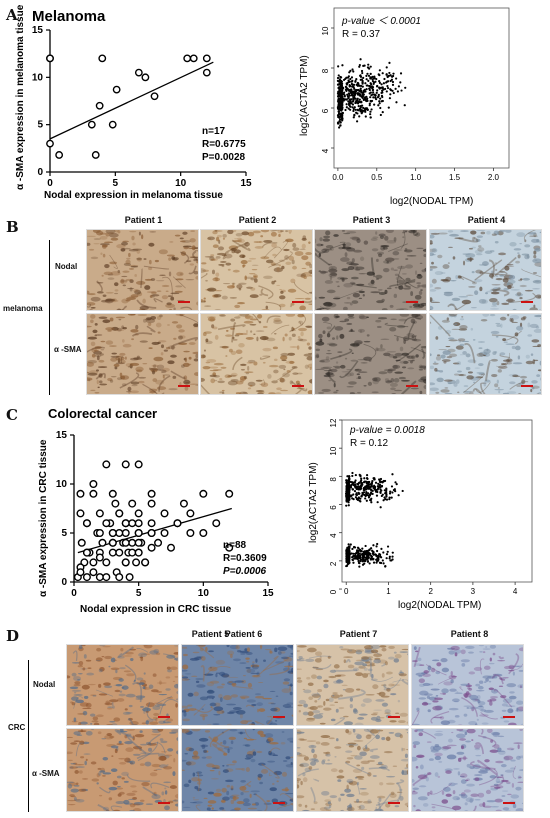 The width and height of the screenshot is (550, 818). Describe the element at coordinates (181, 183) in the screenshot. I see `x-tick-label: 10` at that location.